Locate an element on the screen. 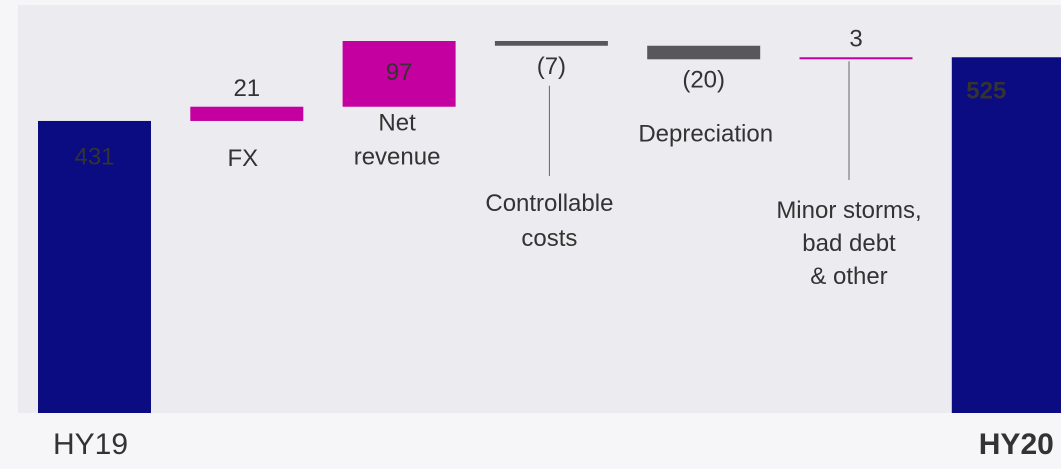  value-label: 97 is located at coordinates (399, 72).